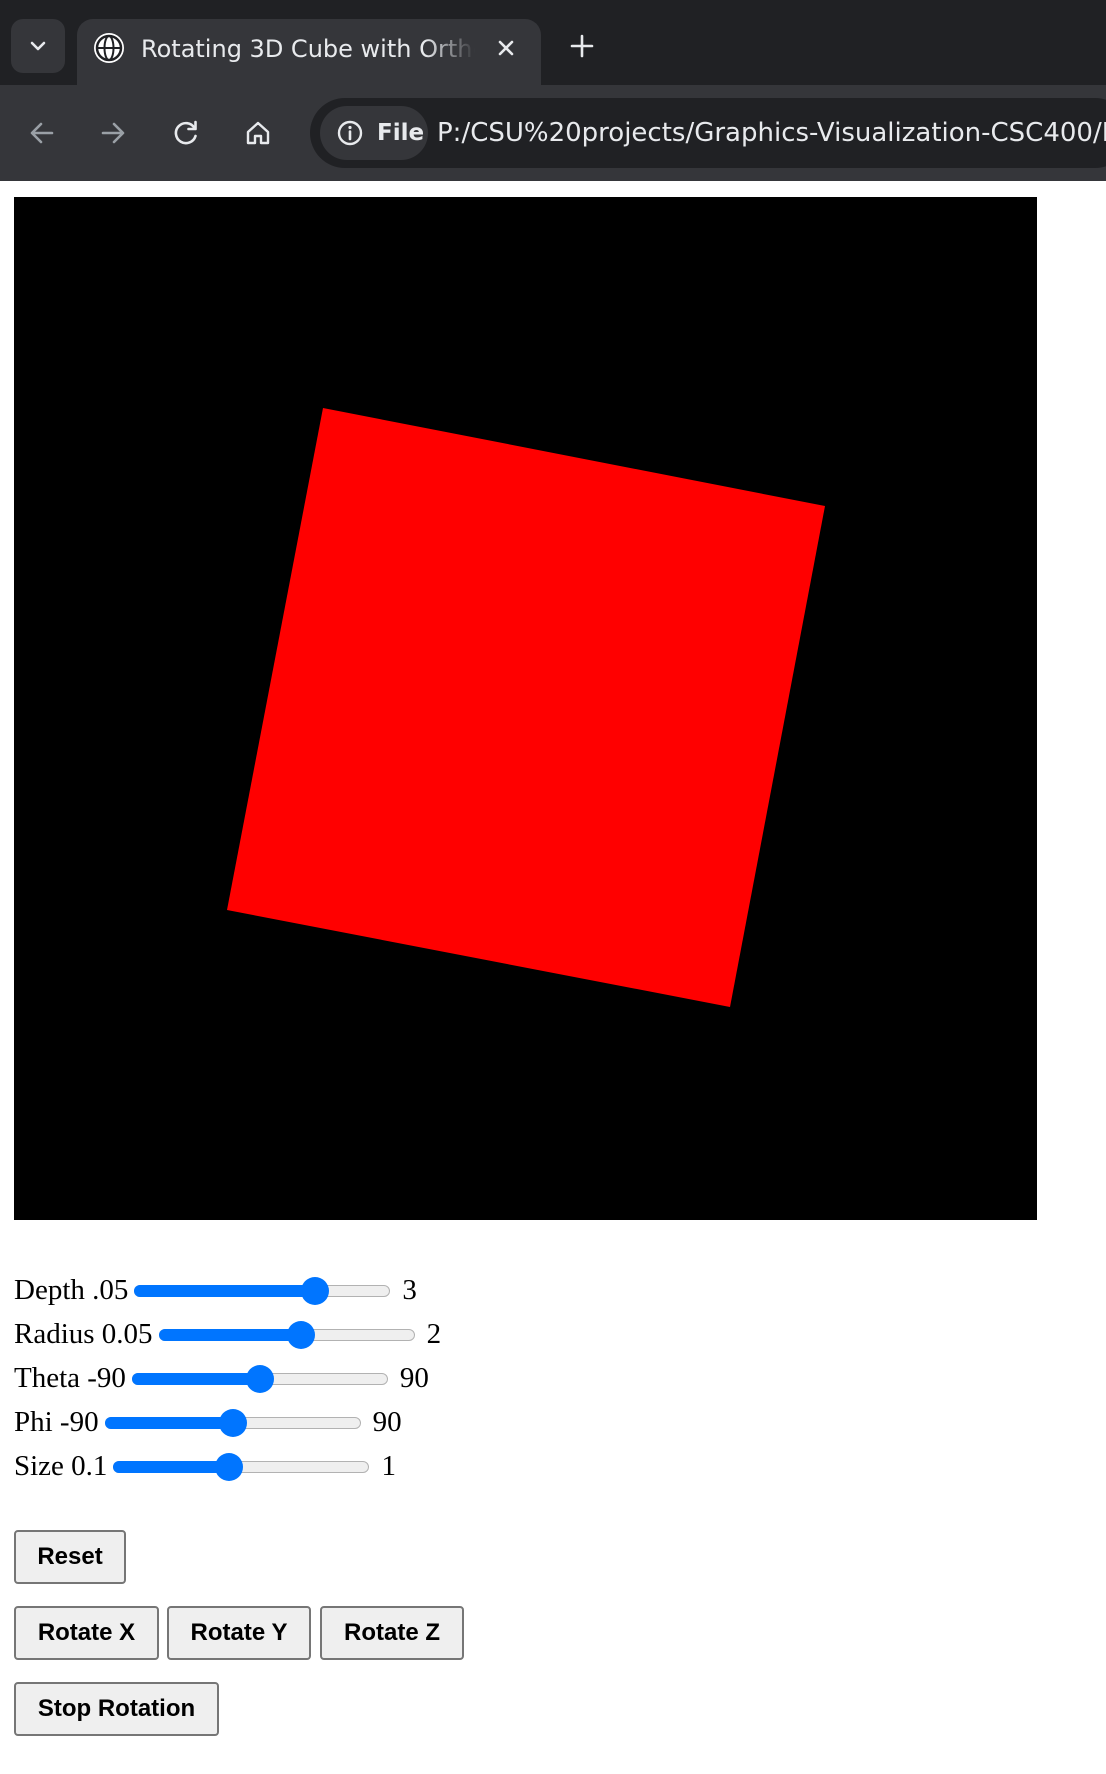 This screenshot has height=1774, width=1106. I want to click on reset-button: Reset, so click(70, 1557).